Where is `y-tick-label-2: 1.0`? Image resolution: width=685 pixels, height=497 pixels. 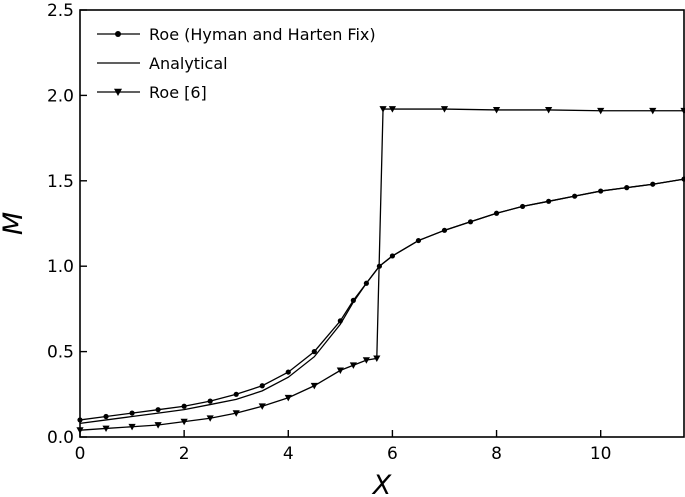
y-tick-label-2: 1.0 is located at coordinates (60, 267).